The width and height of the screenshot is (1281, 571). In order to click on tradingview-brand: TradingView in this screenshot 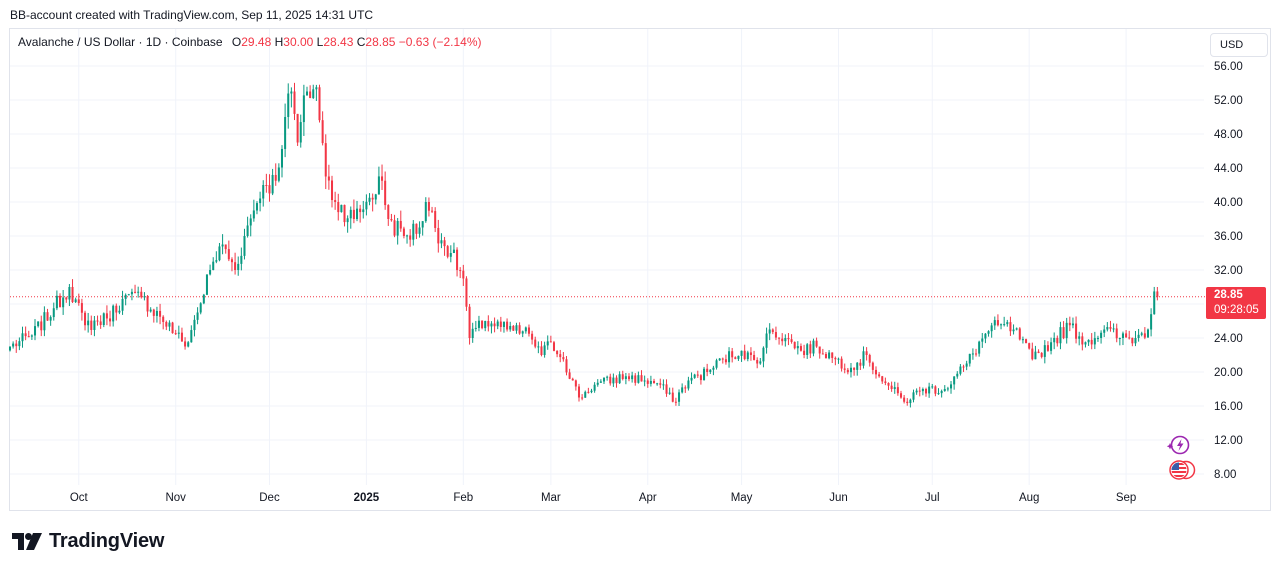, I will do `click(88, 541)`.